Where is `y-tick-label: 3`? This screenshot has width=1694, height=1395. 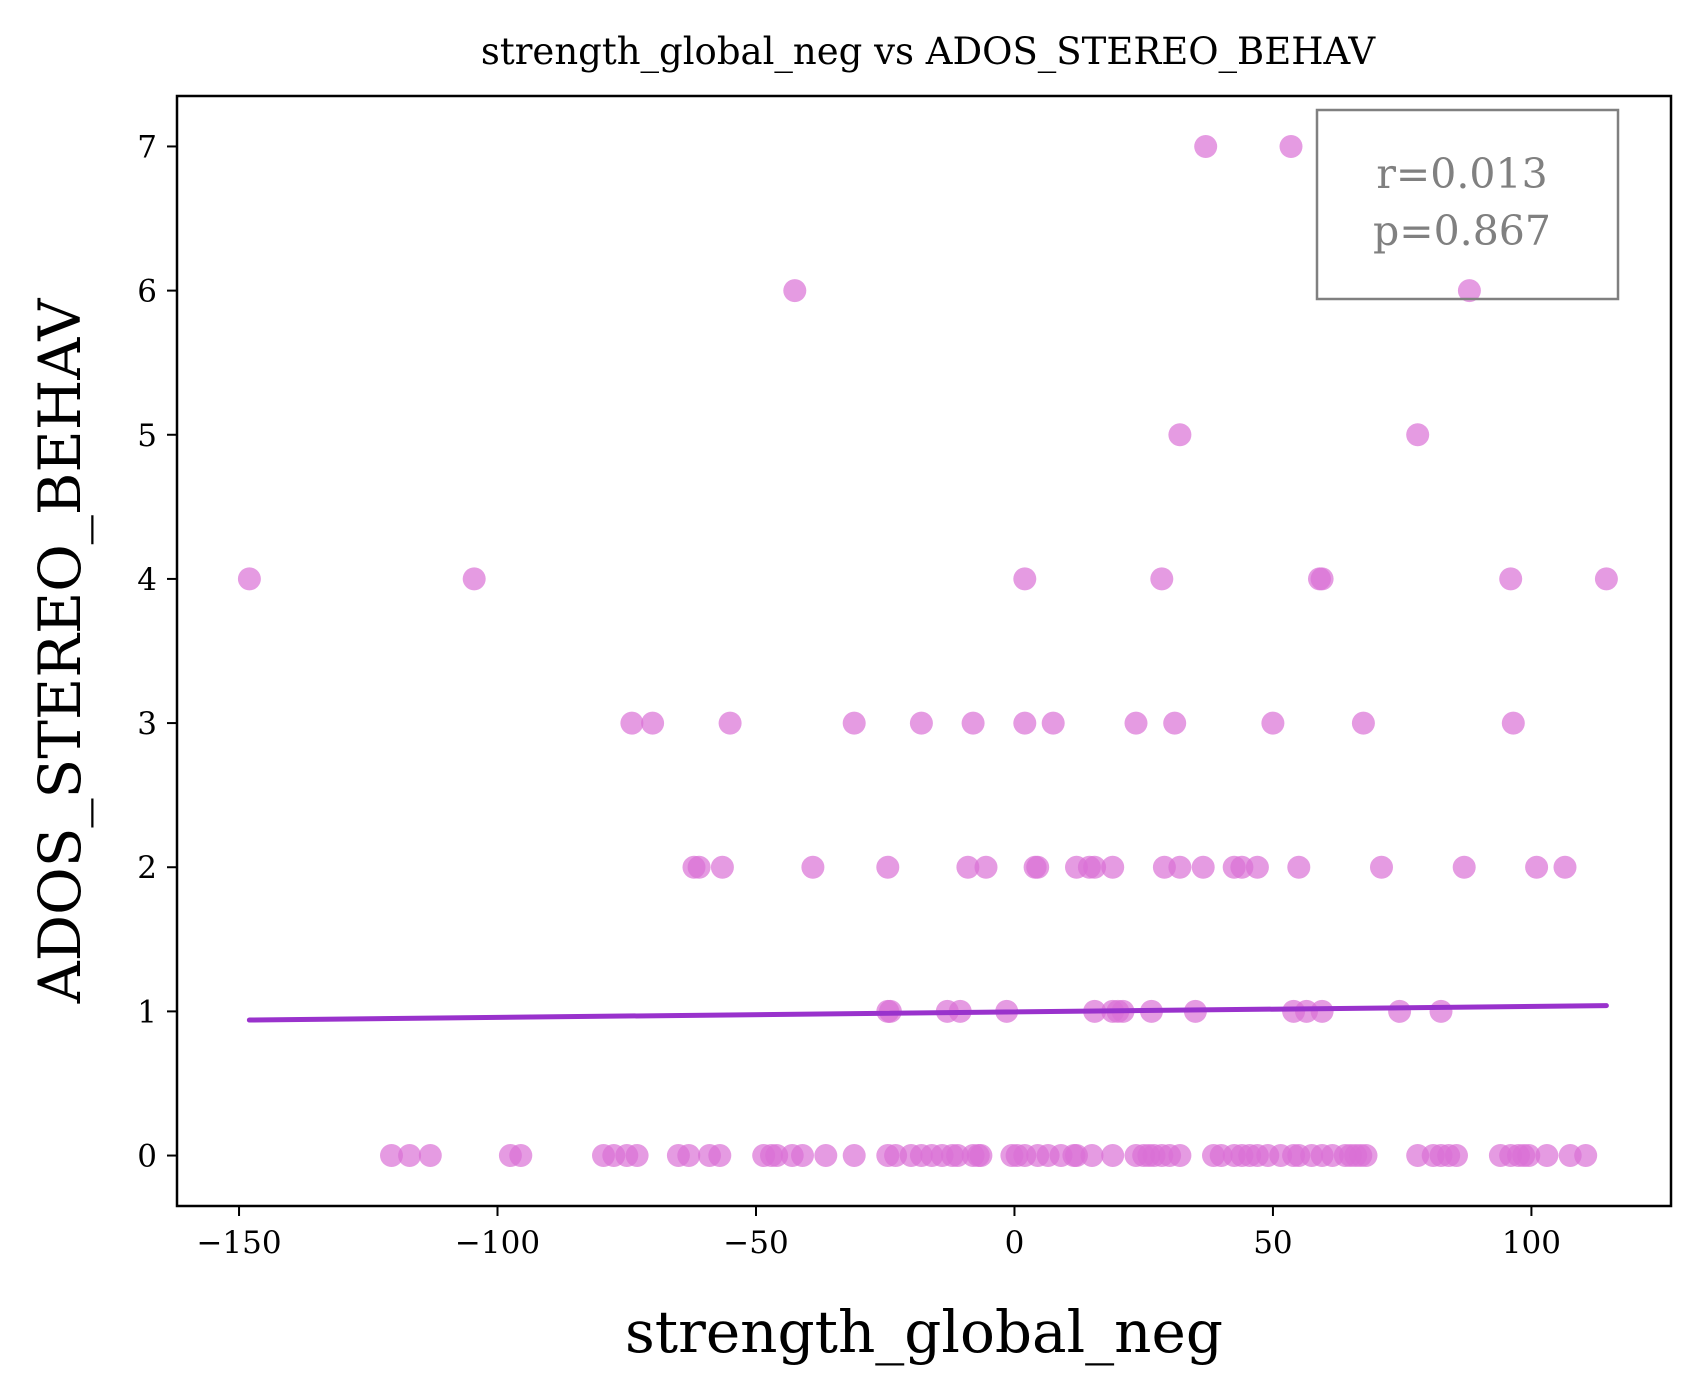 y-tick-label: 3 is located at coordinates (147, 724).